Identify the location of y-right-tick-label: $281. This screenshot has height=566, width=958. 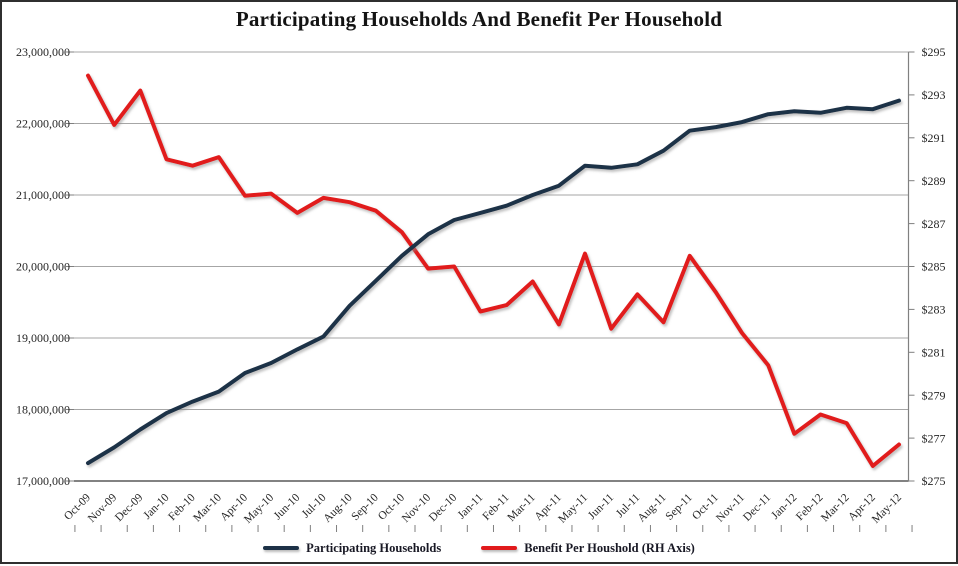
(934, 353).